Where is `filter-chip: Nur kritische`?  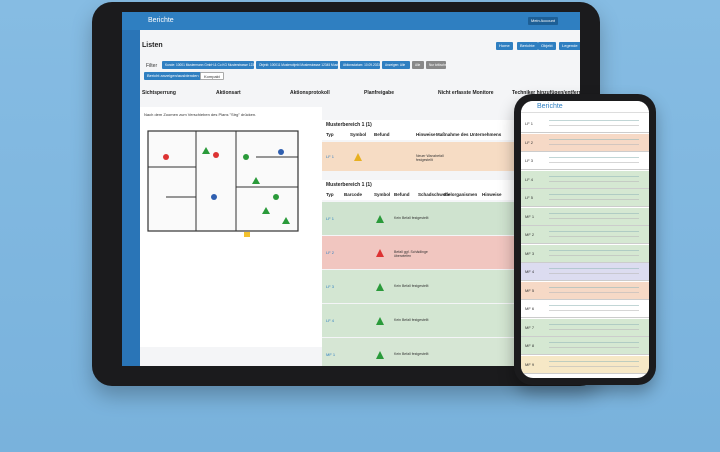 filter-chip: Nur kritische is located at coordinates (436, 65).